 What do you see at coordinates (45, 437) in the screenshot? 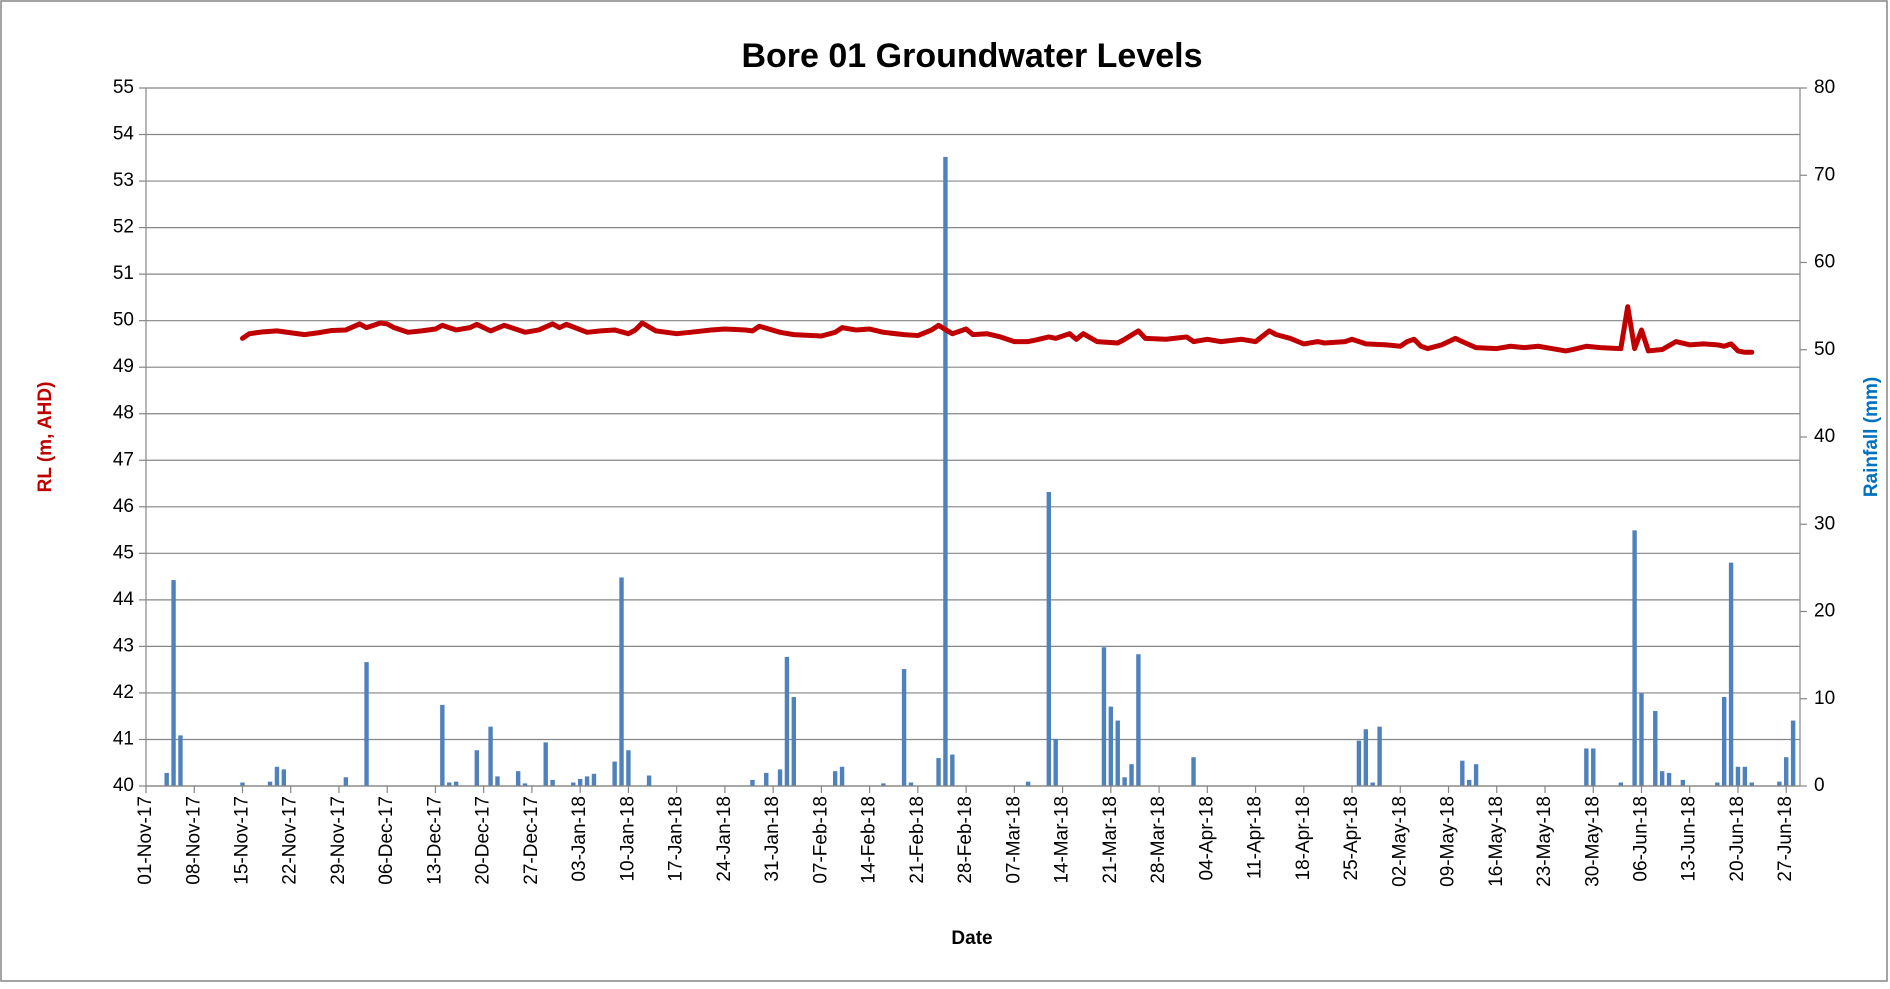
I see `y-axis-title: RL (m, AHD)` at bounding box center [45, 437].